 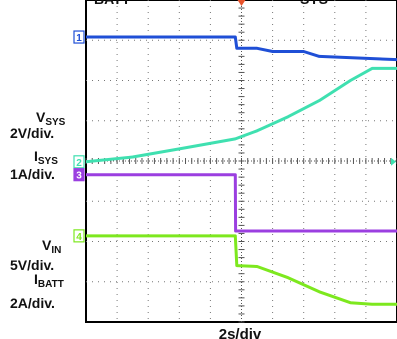 What do you see at coordinates (314, 3) in the screenshot?
I see `title-fragment-sys: SYS` at bounding box center [314, 3].